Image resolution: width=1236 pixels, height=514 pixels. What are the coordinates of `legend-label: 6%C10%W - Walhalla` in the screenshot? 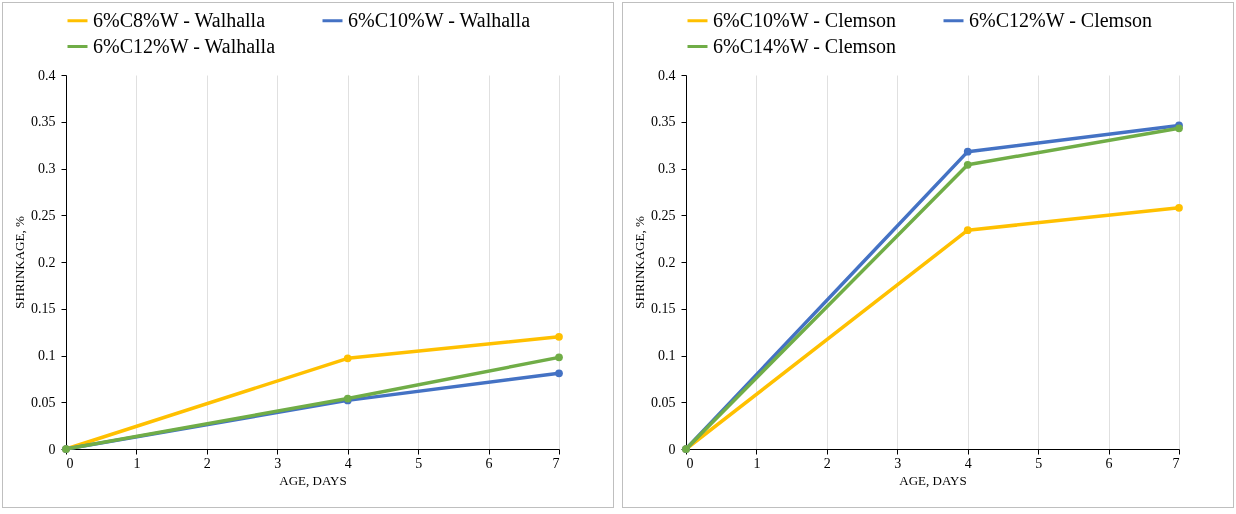 It's located at (439, 19).